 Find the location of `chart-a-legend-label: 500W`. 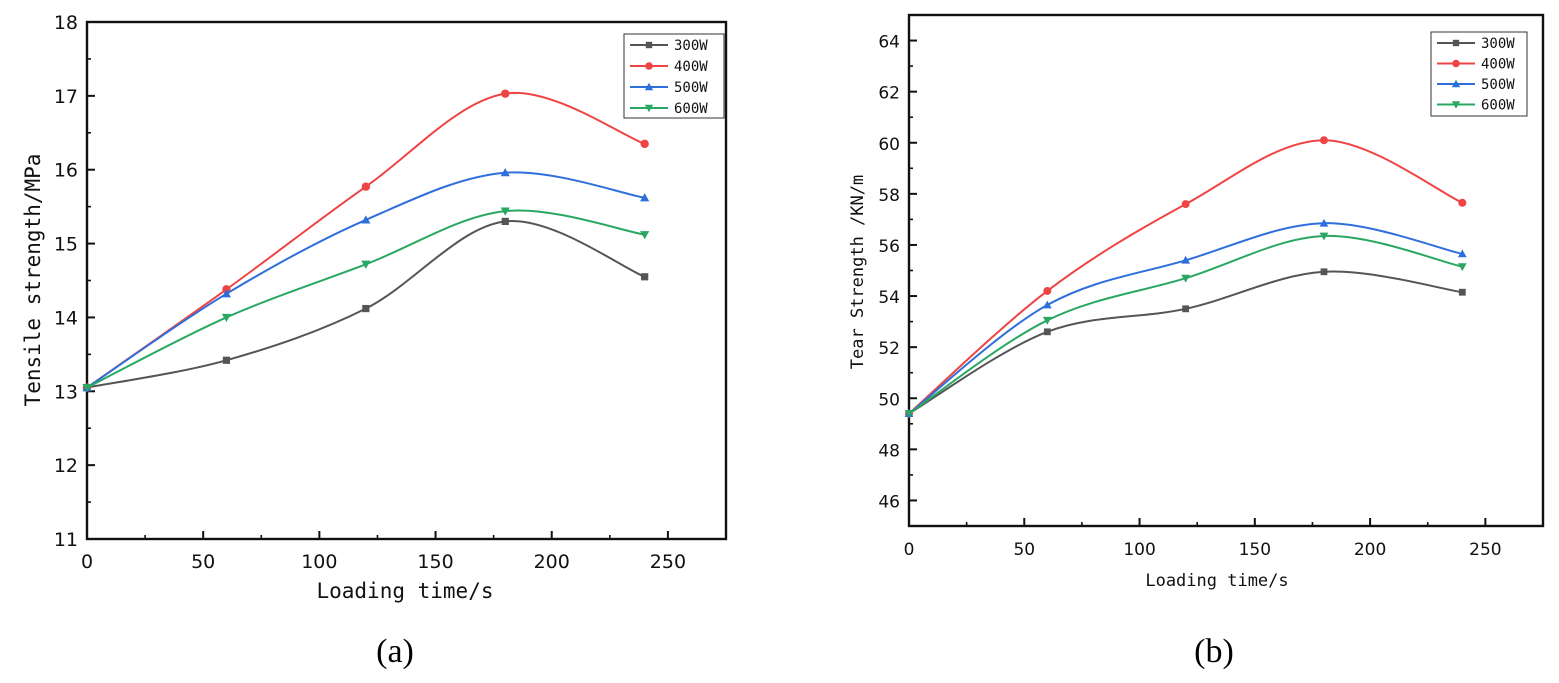

chart-a-legend-label: 500W is located at coordinates (691, 88).